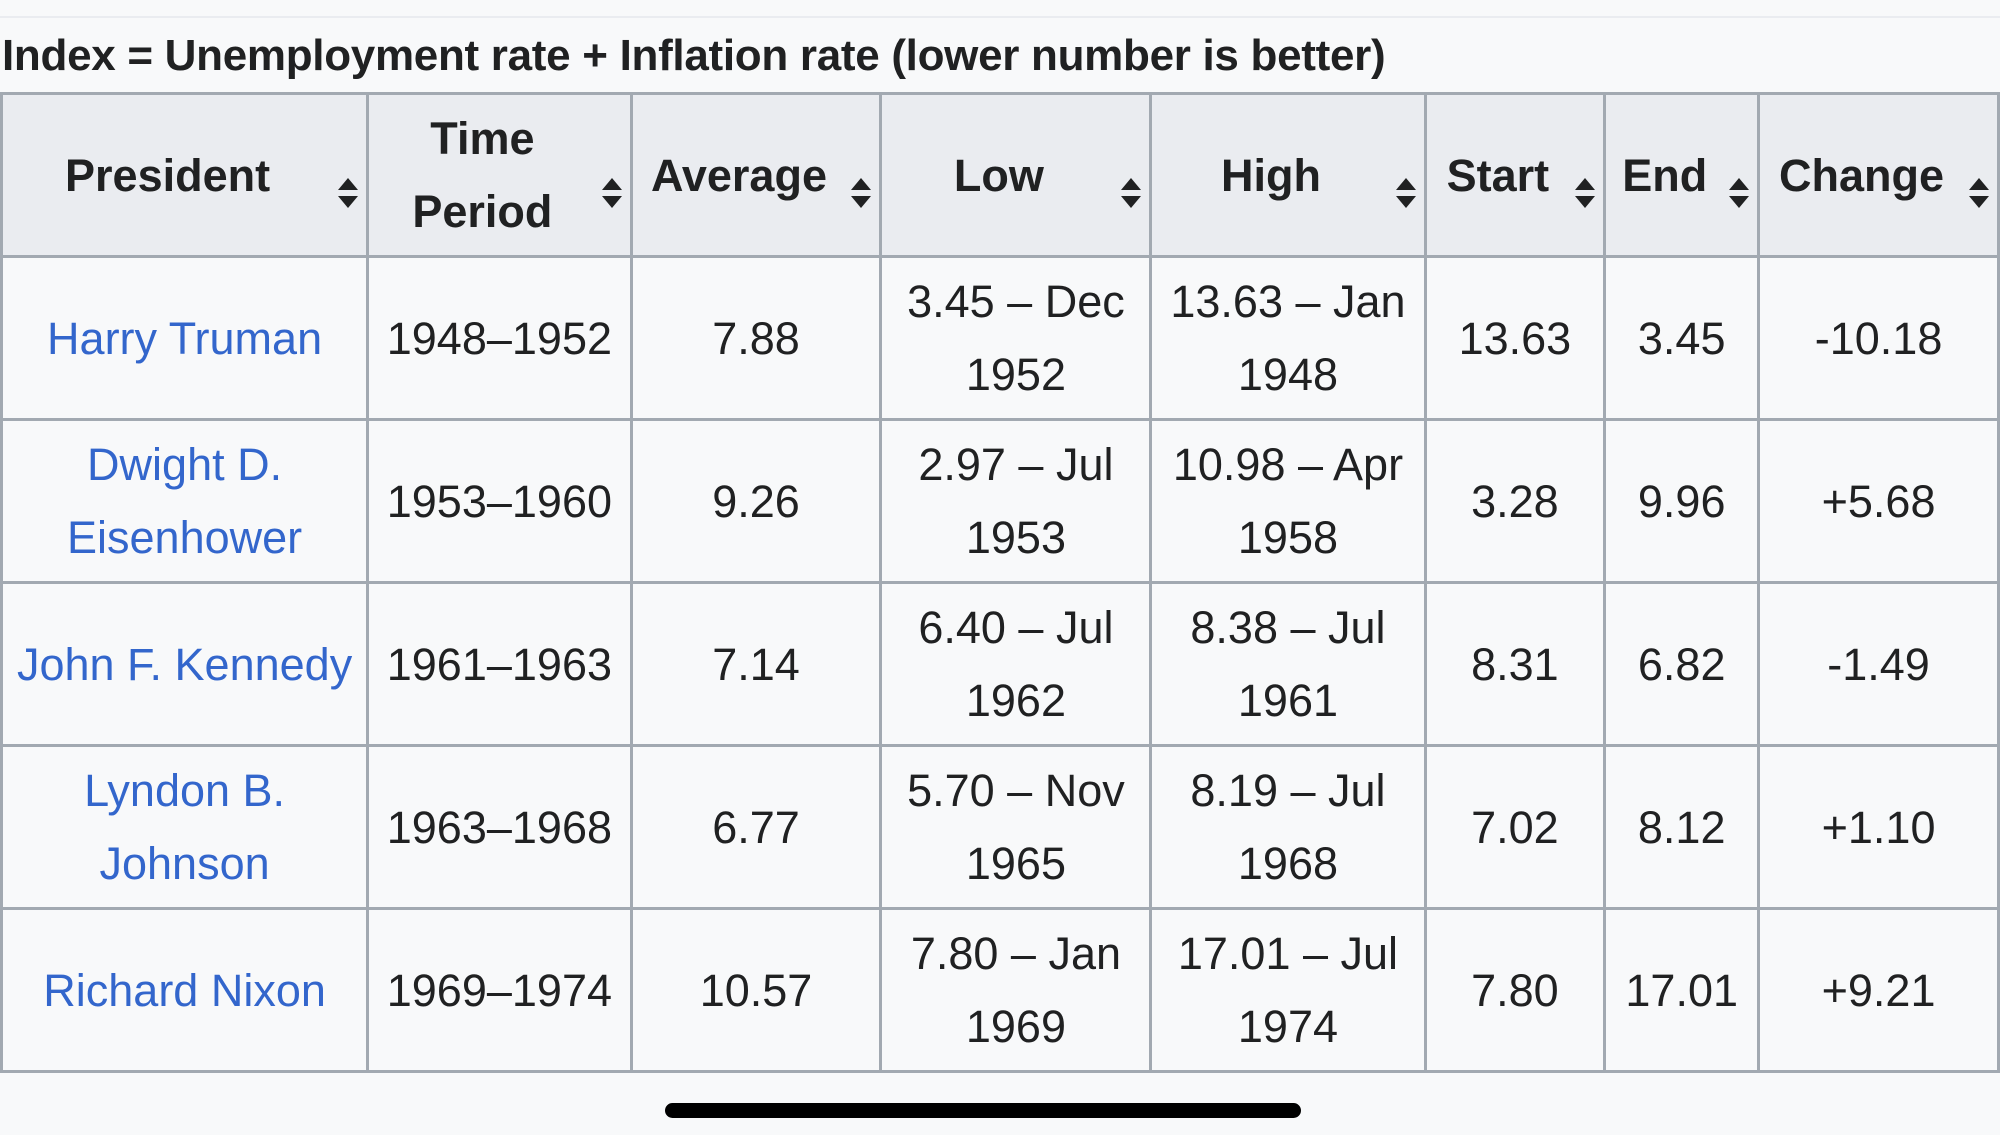 The width and height of the screenshot is (2000, 1135). I want to click on president-link: Richard Nixon, so click(184, 990).